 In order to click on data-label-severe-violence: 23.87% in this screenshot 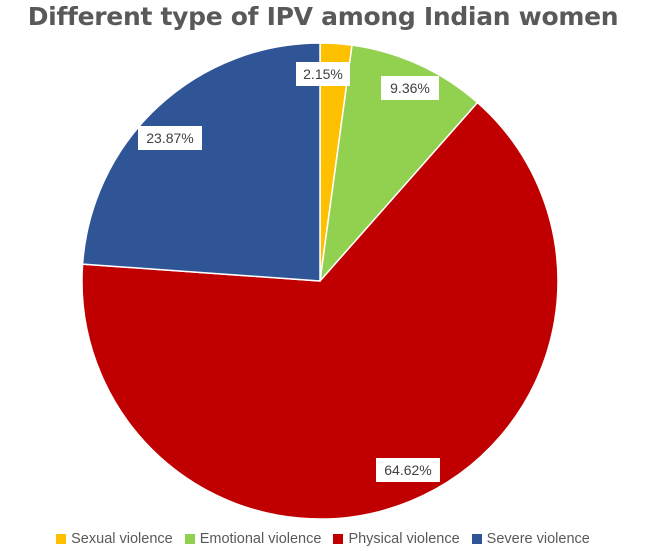, I will do `click(170, 138)`.